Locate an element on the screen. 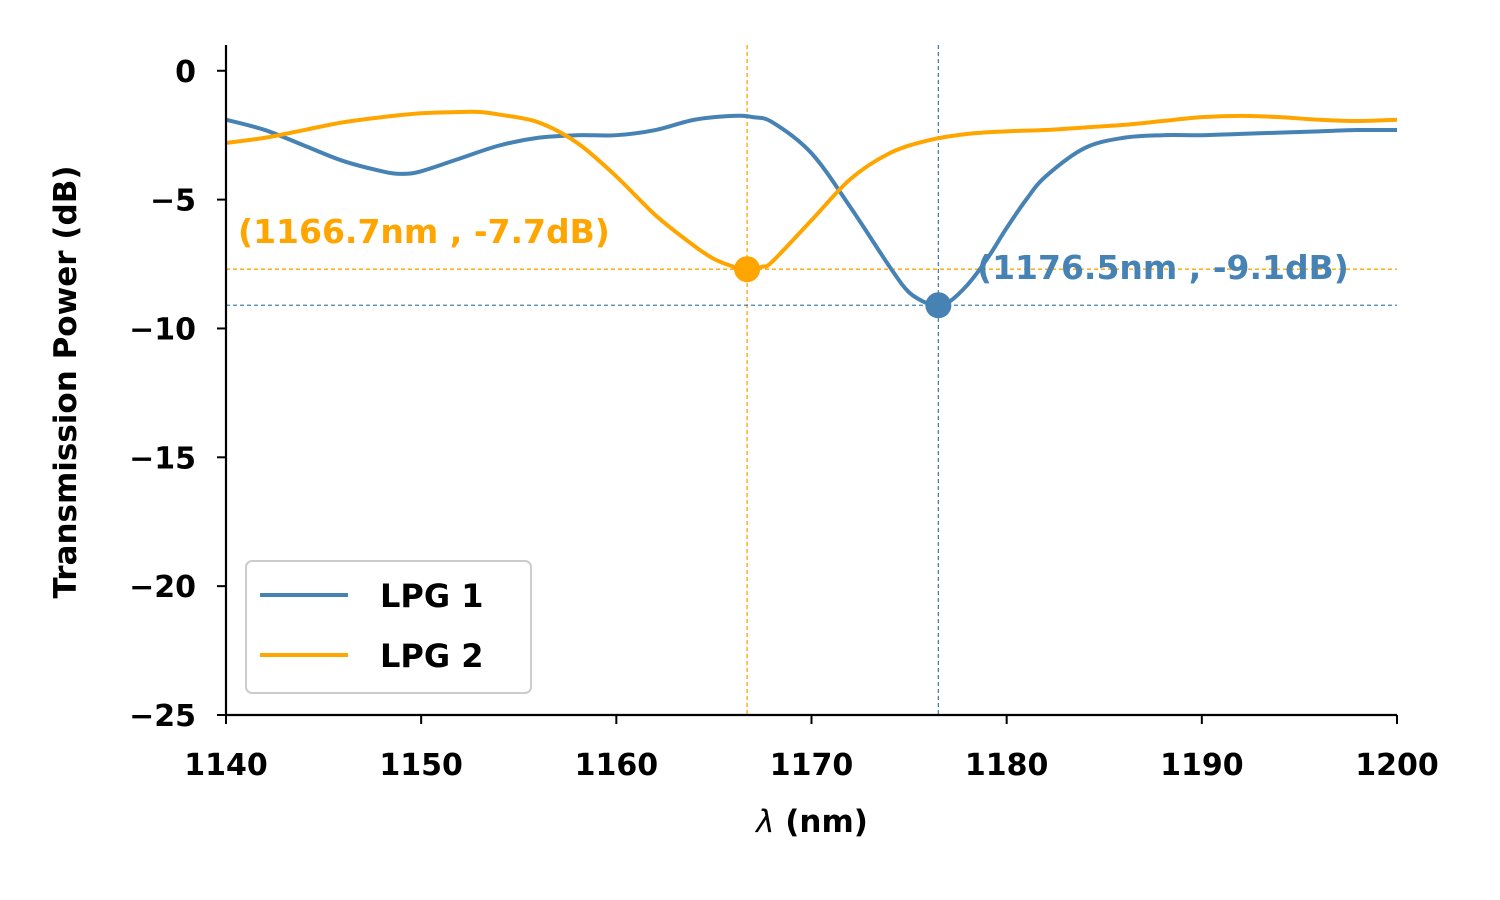 The height and width of the screenshot is (900, 1500). legend: LPG 1 LPG 2 is located at coordinates (388, 627).